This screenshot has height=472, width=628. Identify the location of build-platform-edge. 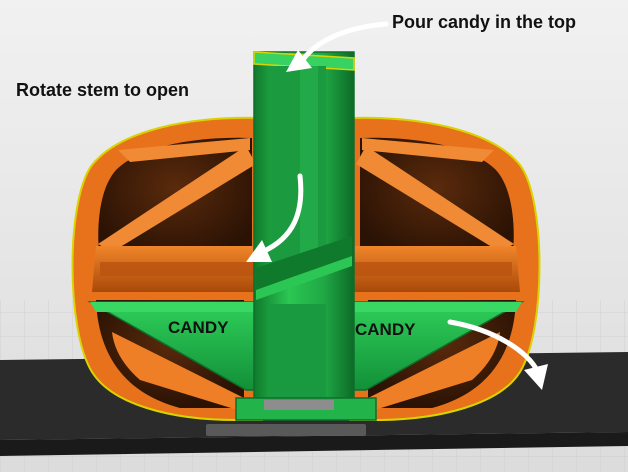
(314, 444).